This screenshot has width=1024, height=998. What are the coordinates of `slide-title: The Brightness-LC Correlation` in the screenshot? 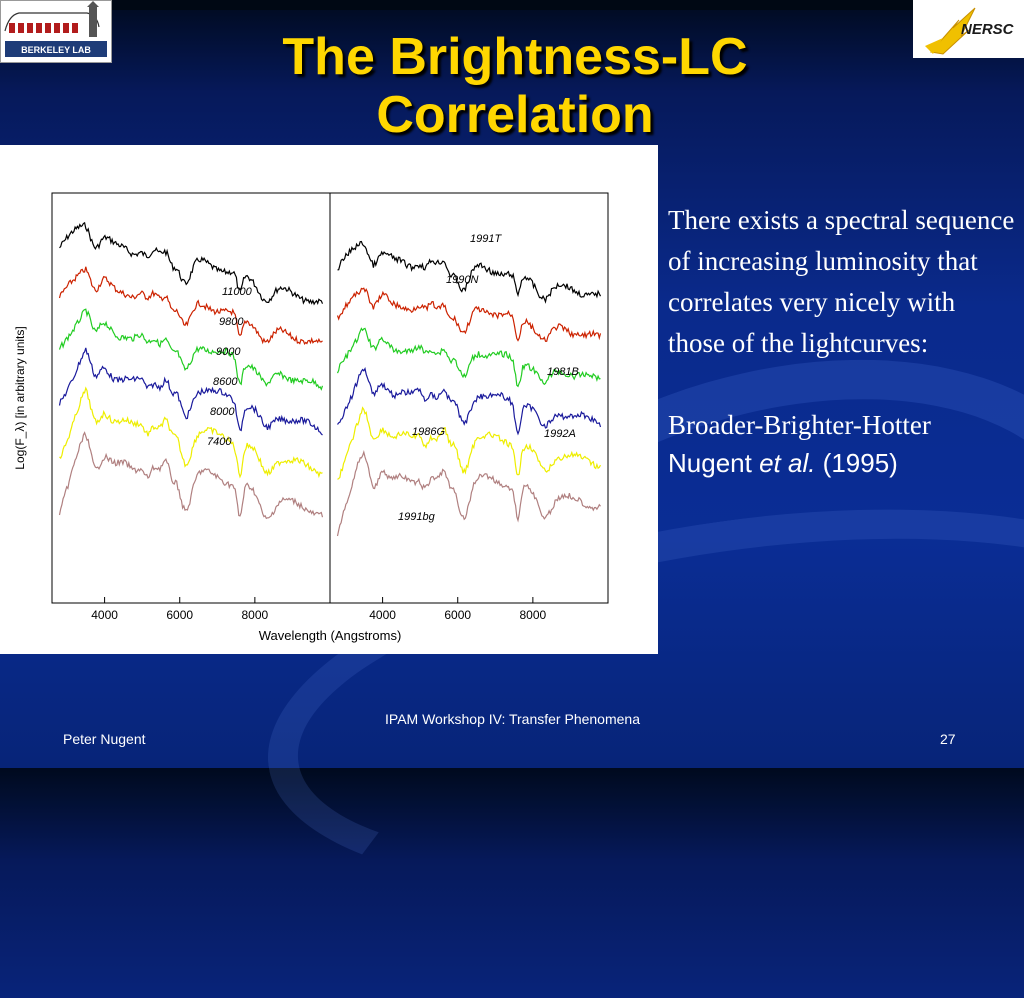 It's located at (515, 86).